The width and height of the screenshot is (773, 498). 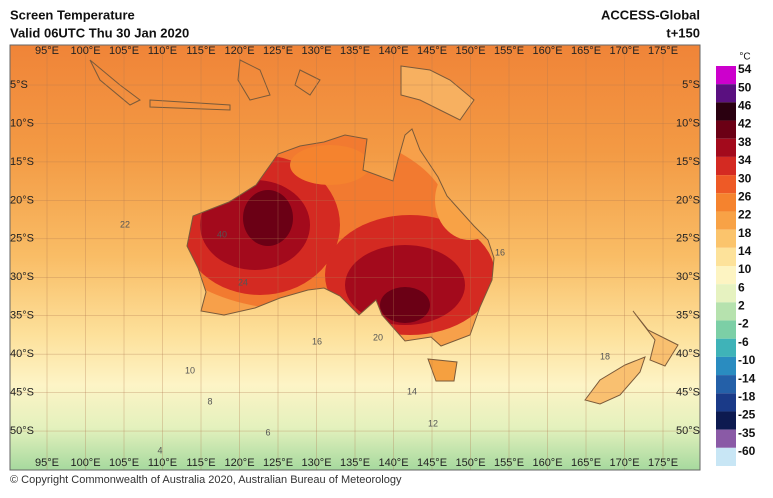 What do you see at coordinates (355, 51) in the screenshot?
I see `longitude-label: 135°E` at bounding box center [355, 51].